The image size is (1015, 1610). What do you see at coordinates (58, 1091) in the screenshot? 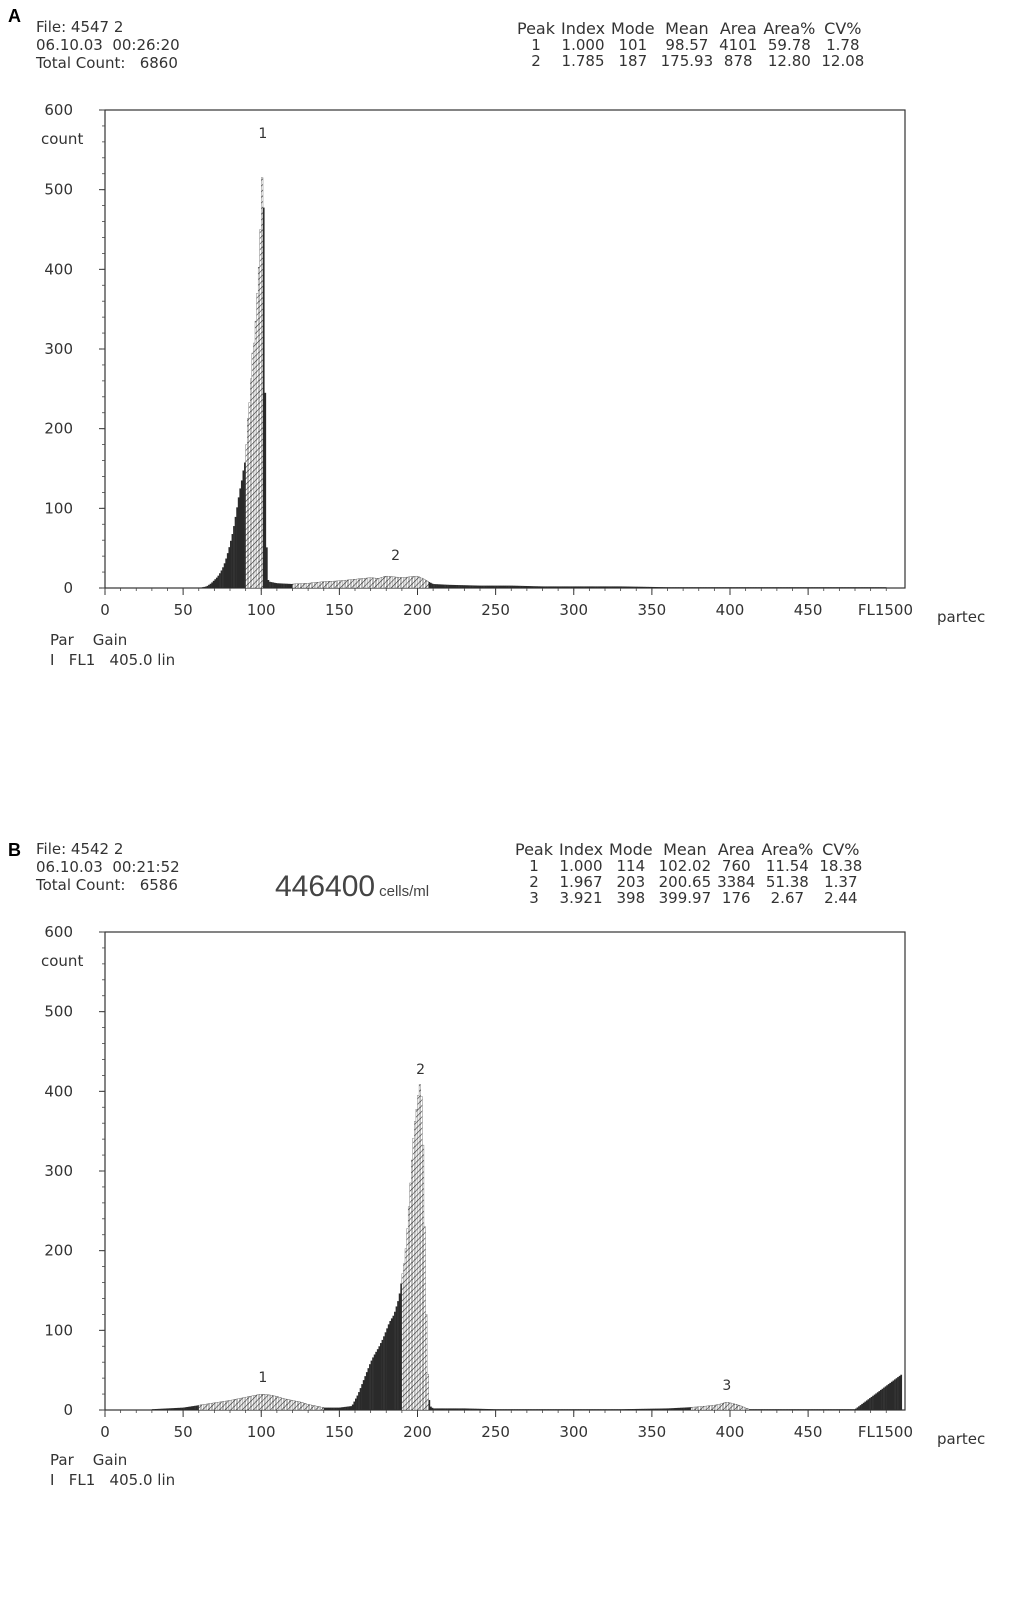
I see `y-tick-label: 400` at bounding box center [58, 1091].